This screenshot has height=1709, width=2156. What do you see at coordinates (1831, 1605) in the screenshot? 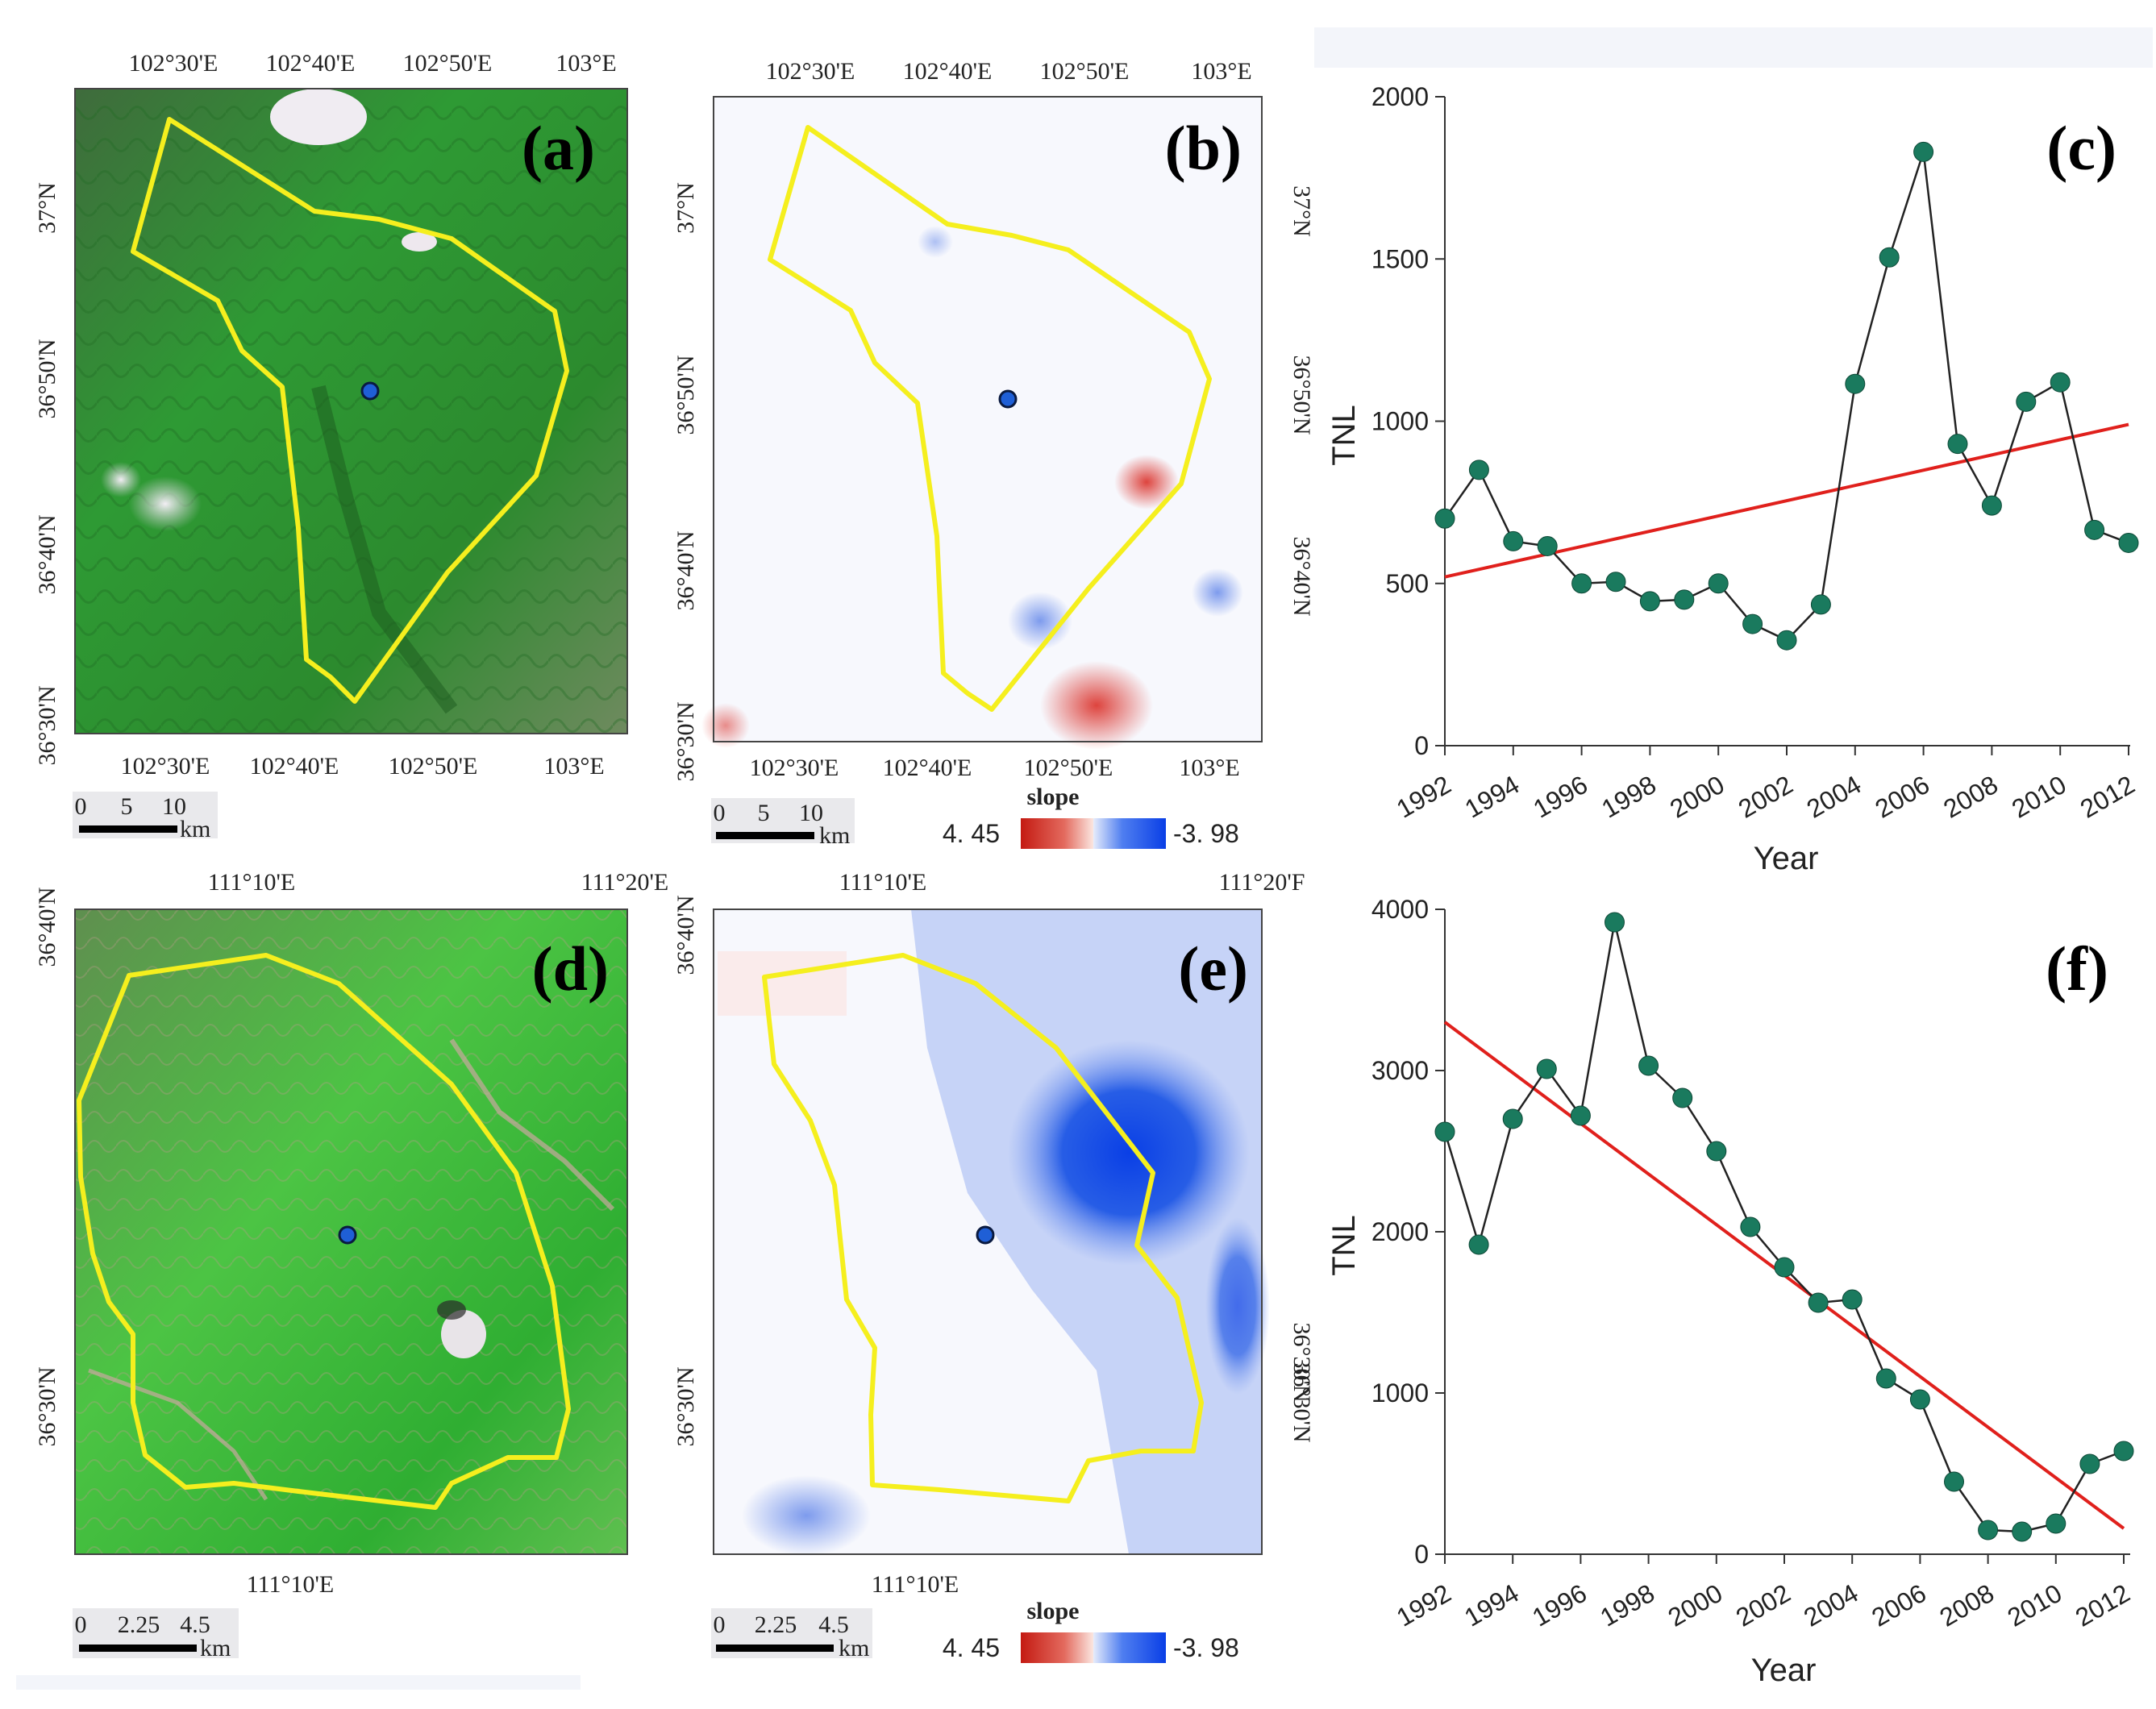
I see `chart-f-xtick-label-6: 2004` at bounding box center [1831, 1605].